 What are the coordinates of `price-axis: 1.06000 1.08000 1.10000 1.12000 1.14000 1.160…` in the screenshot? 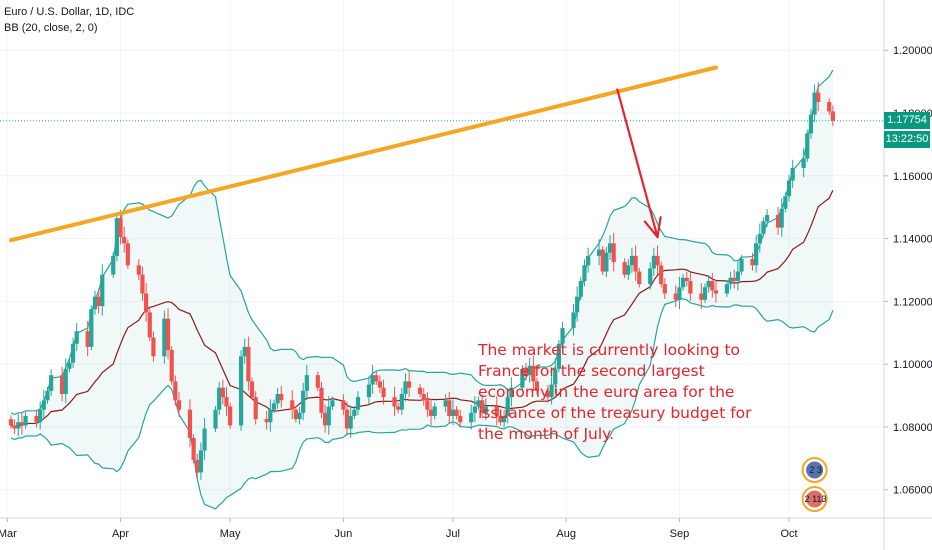 It's located at (907, 275).